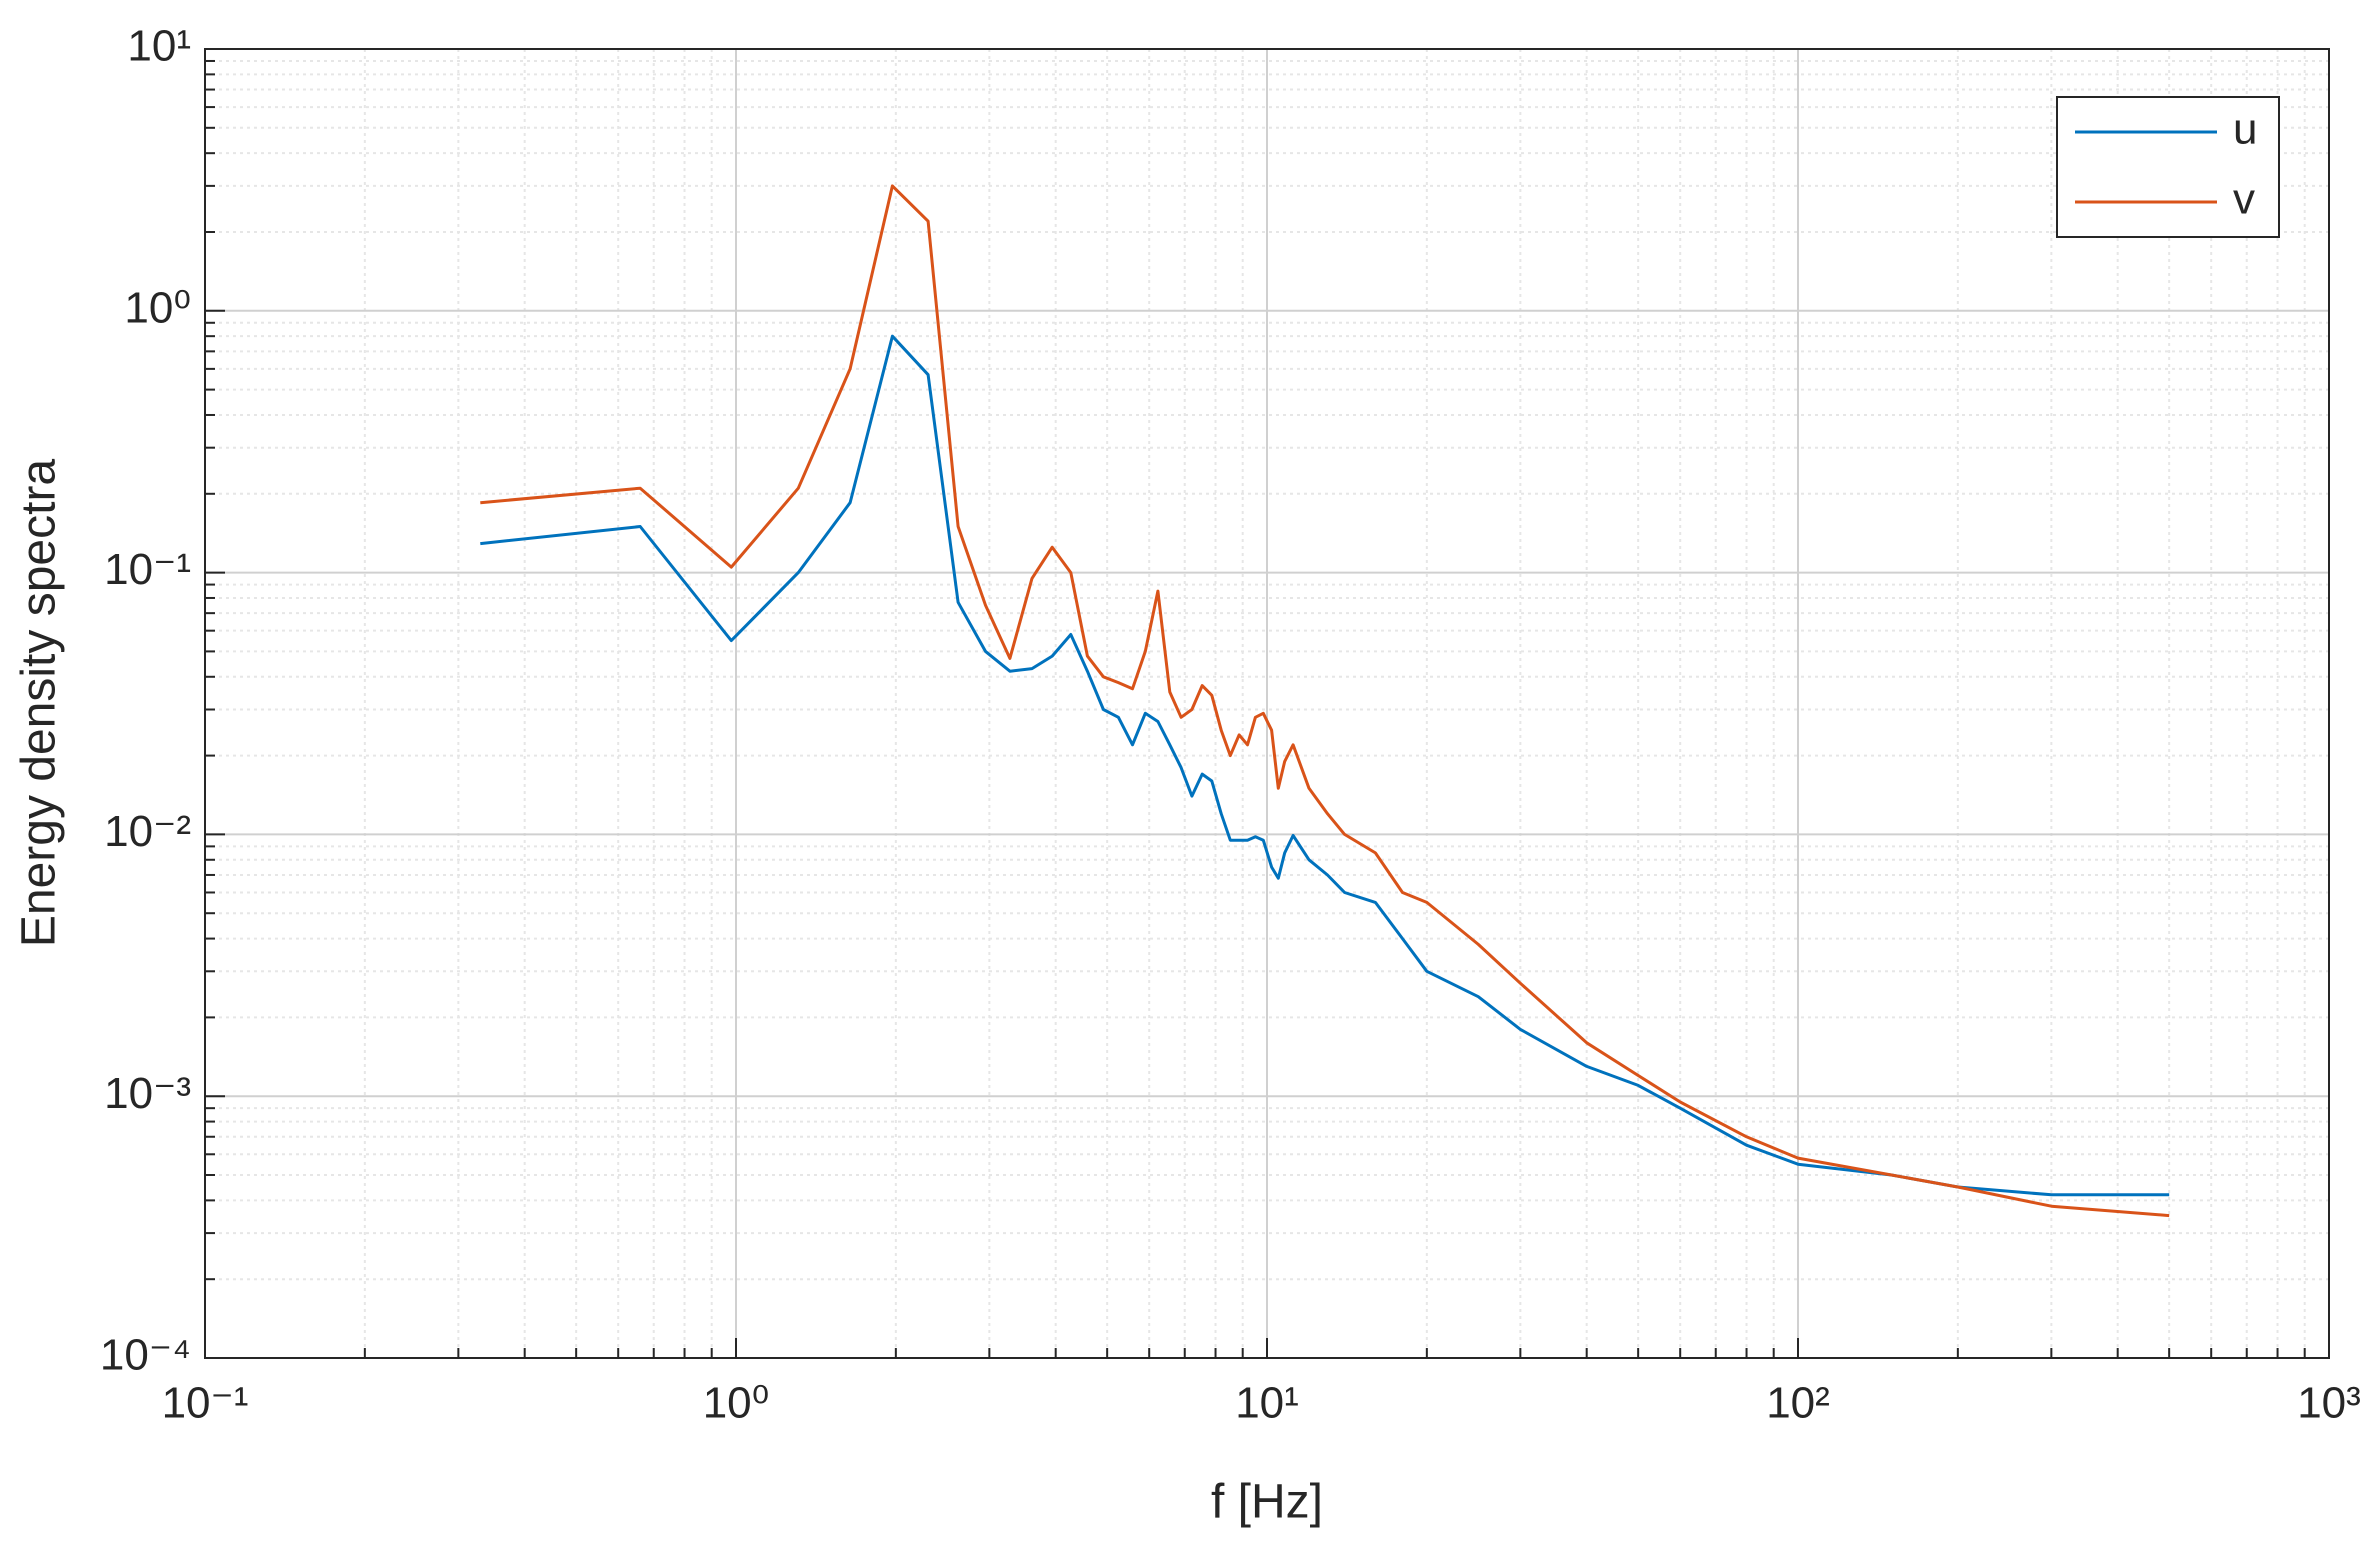 The image size is (2379, 1554). I want to click on x-tick-label: 10⁻¹, so click(205, 1403).